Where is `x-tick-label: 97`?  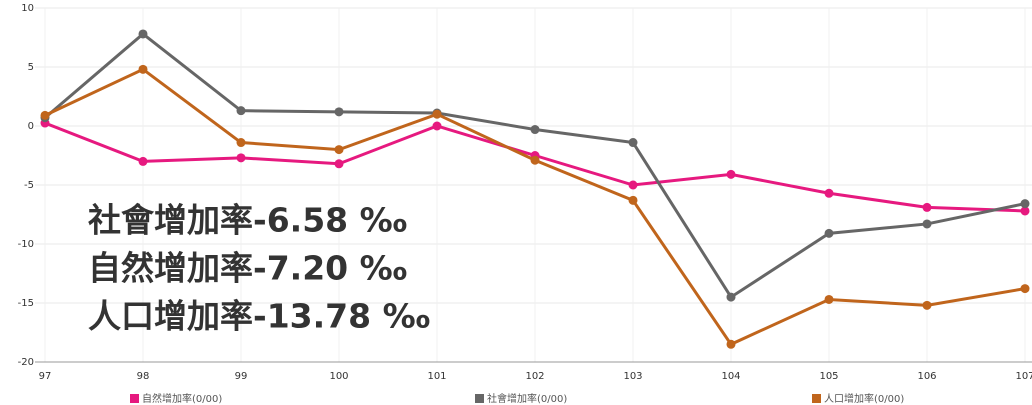 x-tick-label: 97 is located at coordinates (45, 376).